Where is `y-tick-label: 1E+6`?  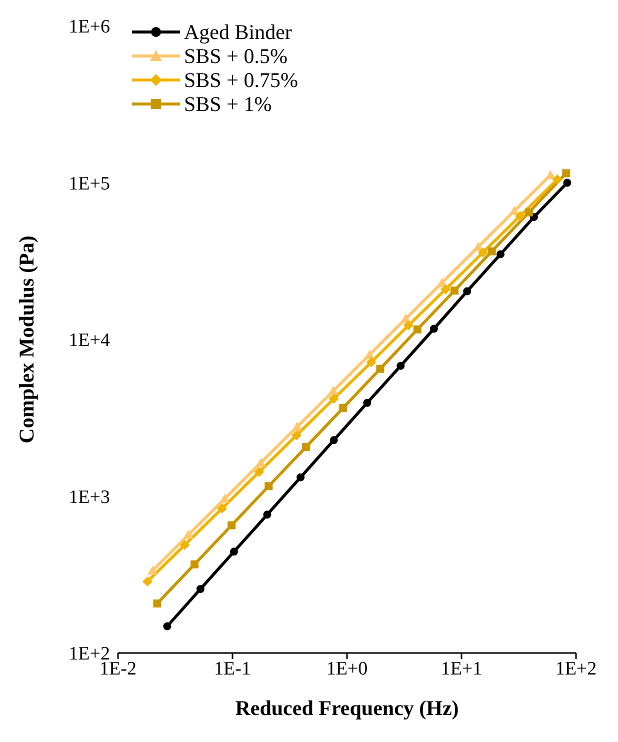
y-tick-label: 1E+6 is located at coordinates (89, 27).